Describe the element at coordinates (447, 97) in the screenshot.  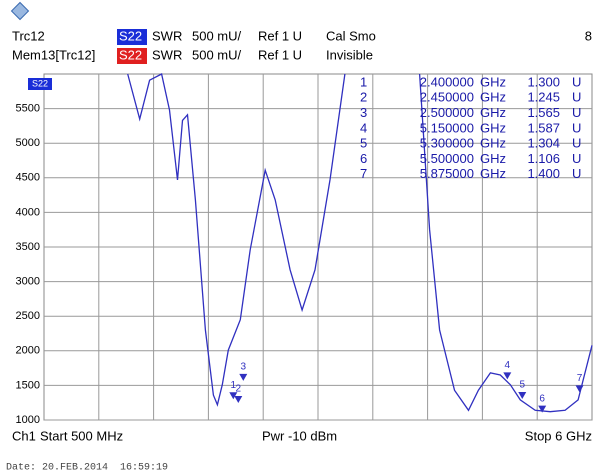
I see `marker-freq: 2.450000` at that location.